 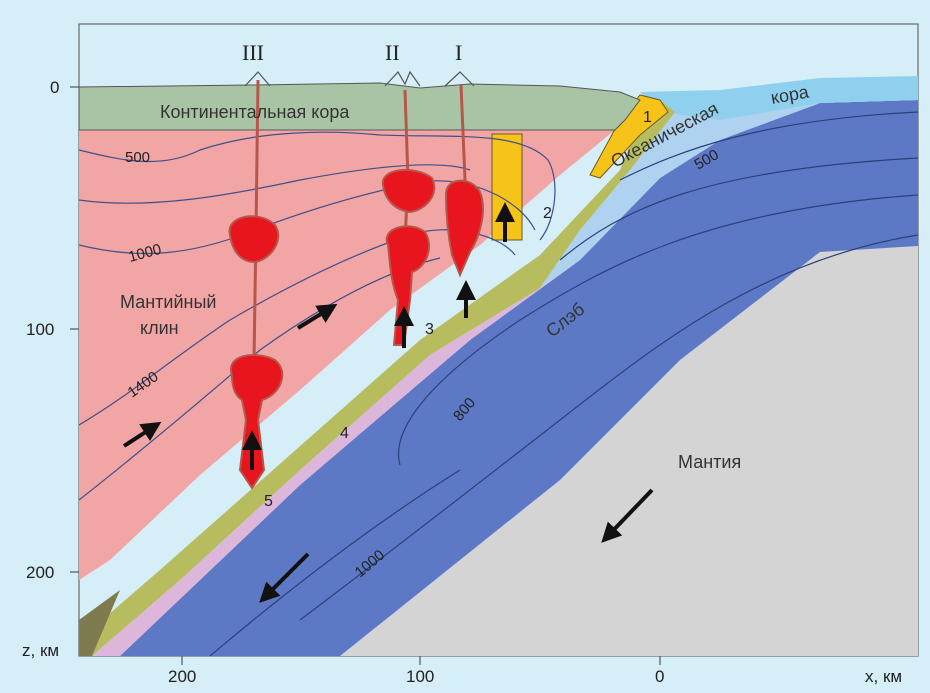 I want to click on zone-number-1: 1, so click(x=647, y=117).